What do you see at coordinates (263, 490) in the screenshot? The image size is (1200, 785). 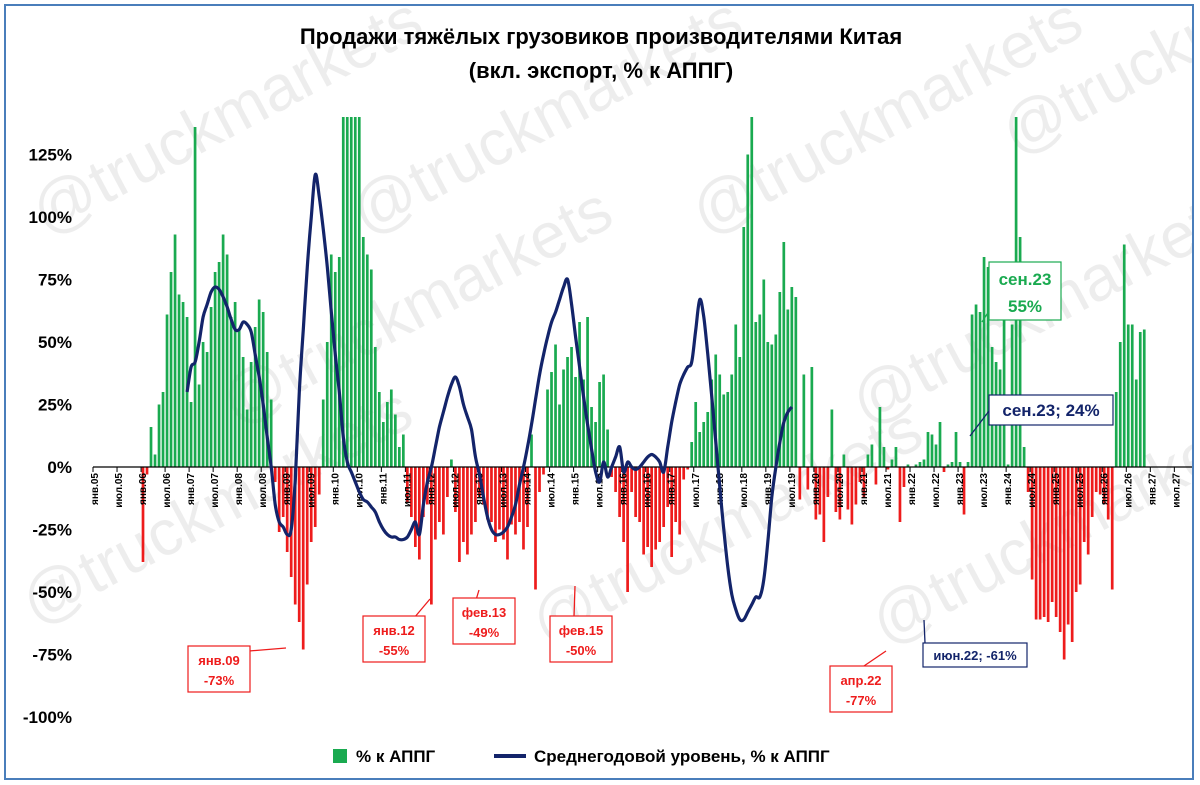 I see `x-tick-label: июл.08` at bounding box center [263, 490].